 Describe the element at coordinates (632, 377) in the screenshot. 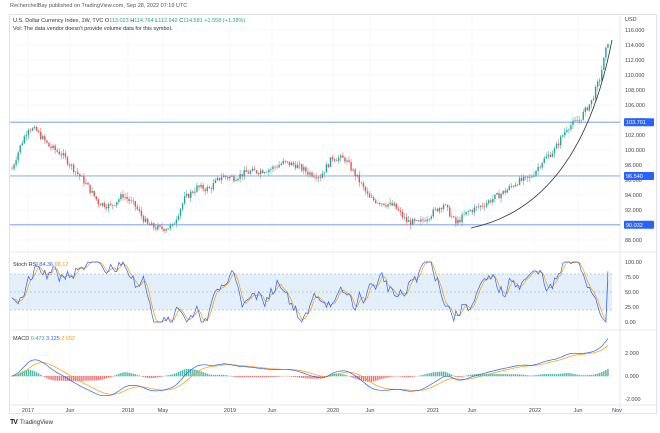

I see `macd-tick-label: 0.000` at that location.